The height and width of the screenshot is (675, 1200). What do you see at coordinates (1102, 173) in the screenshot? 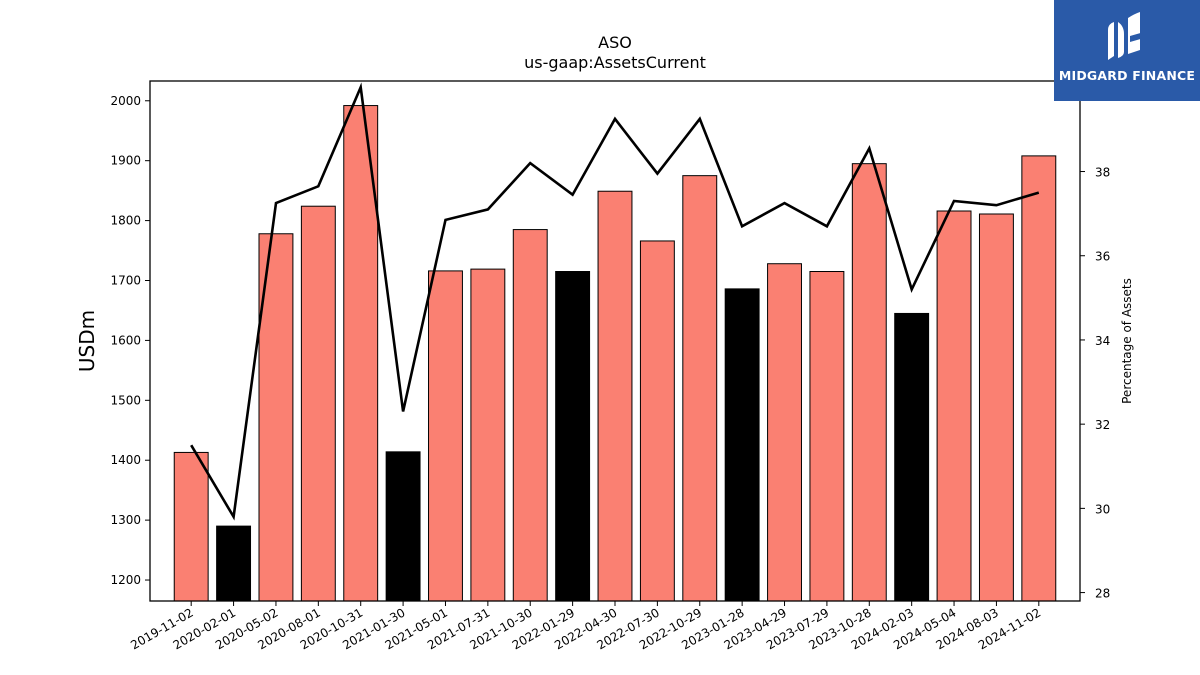
I see `y2-tick-label: 38` at bounding box center [1102, 173].